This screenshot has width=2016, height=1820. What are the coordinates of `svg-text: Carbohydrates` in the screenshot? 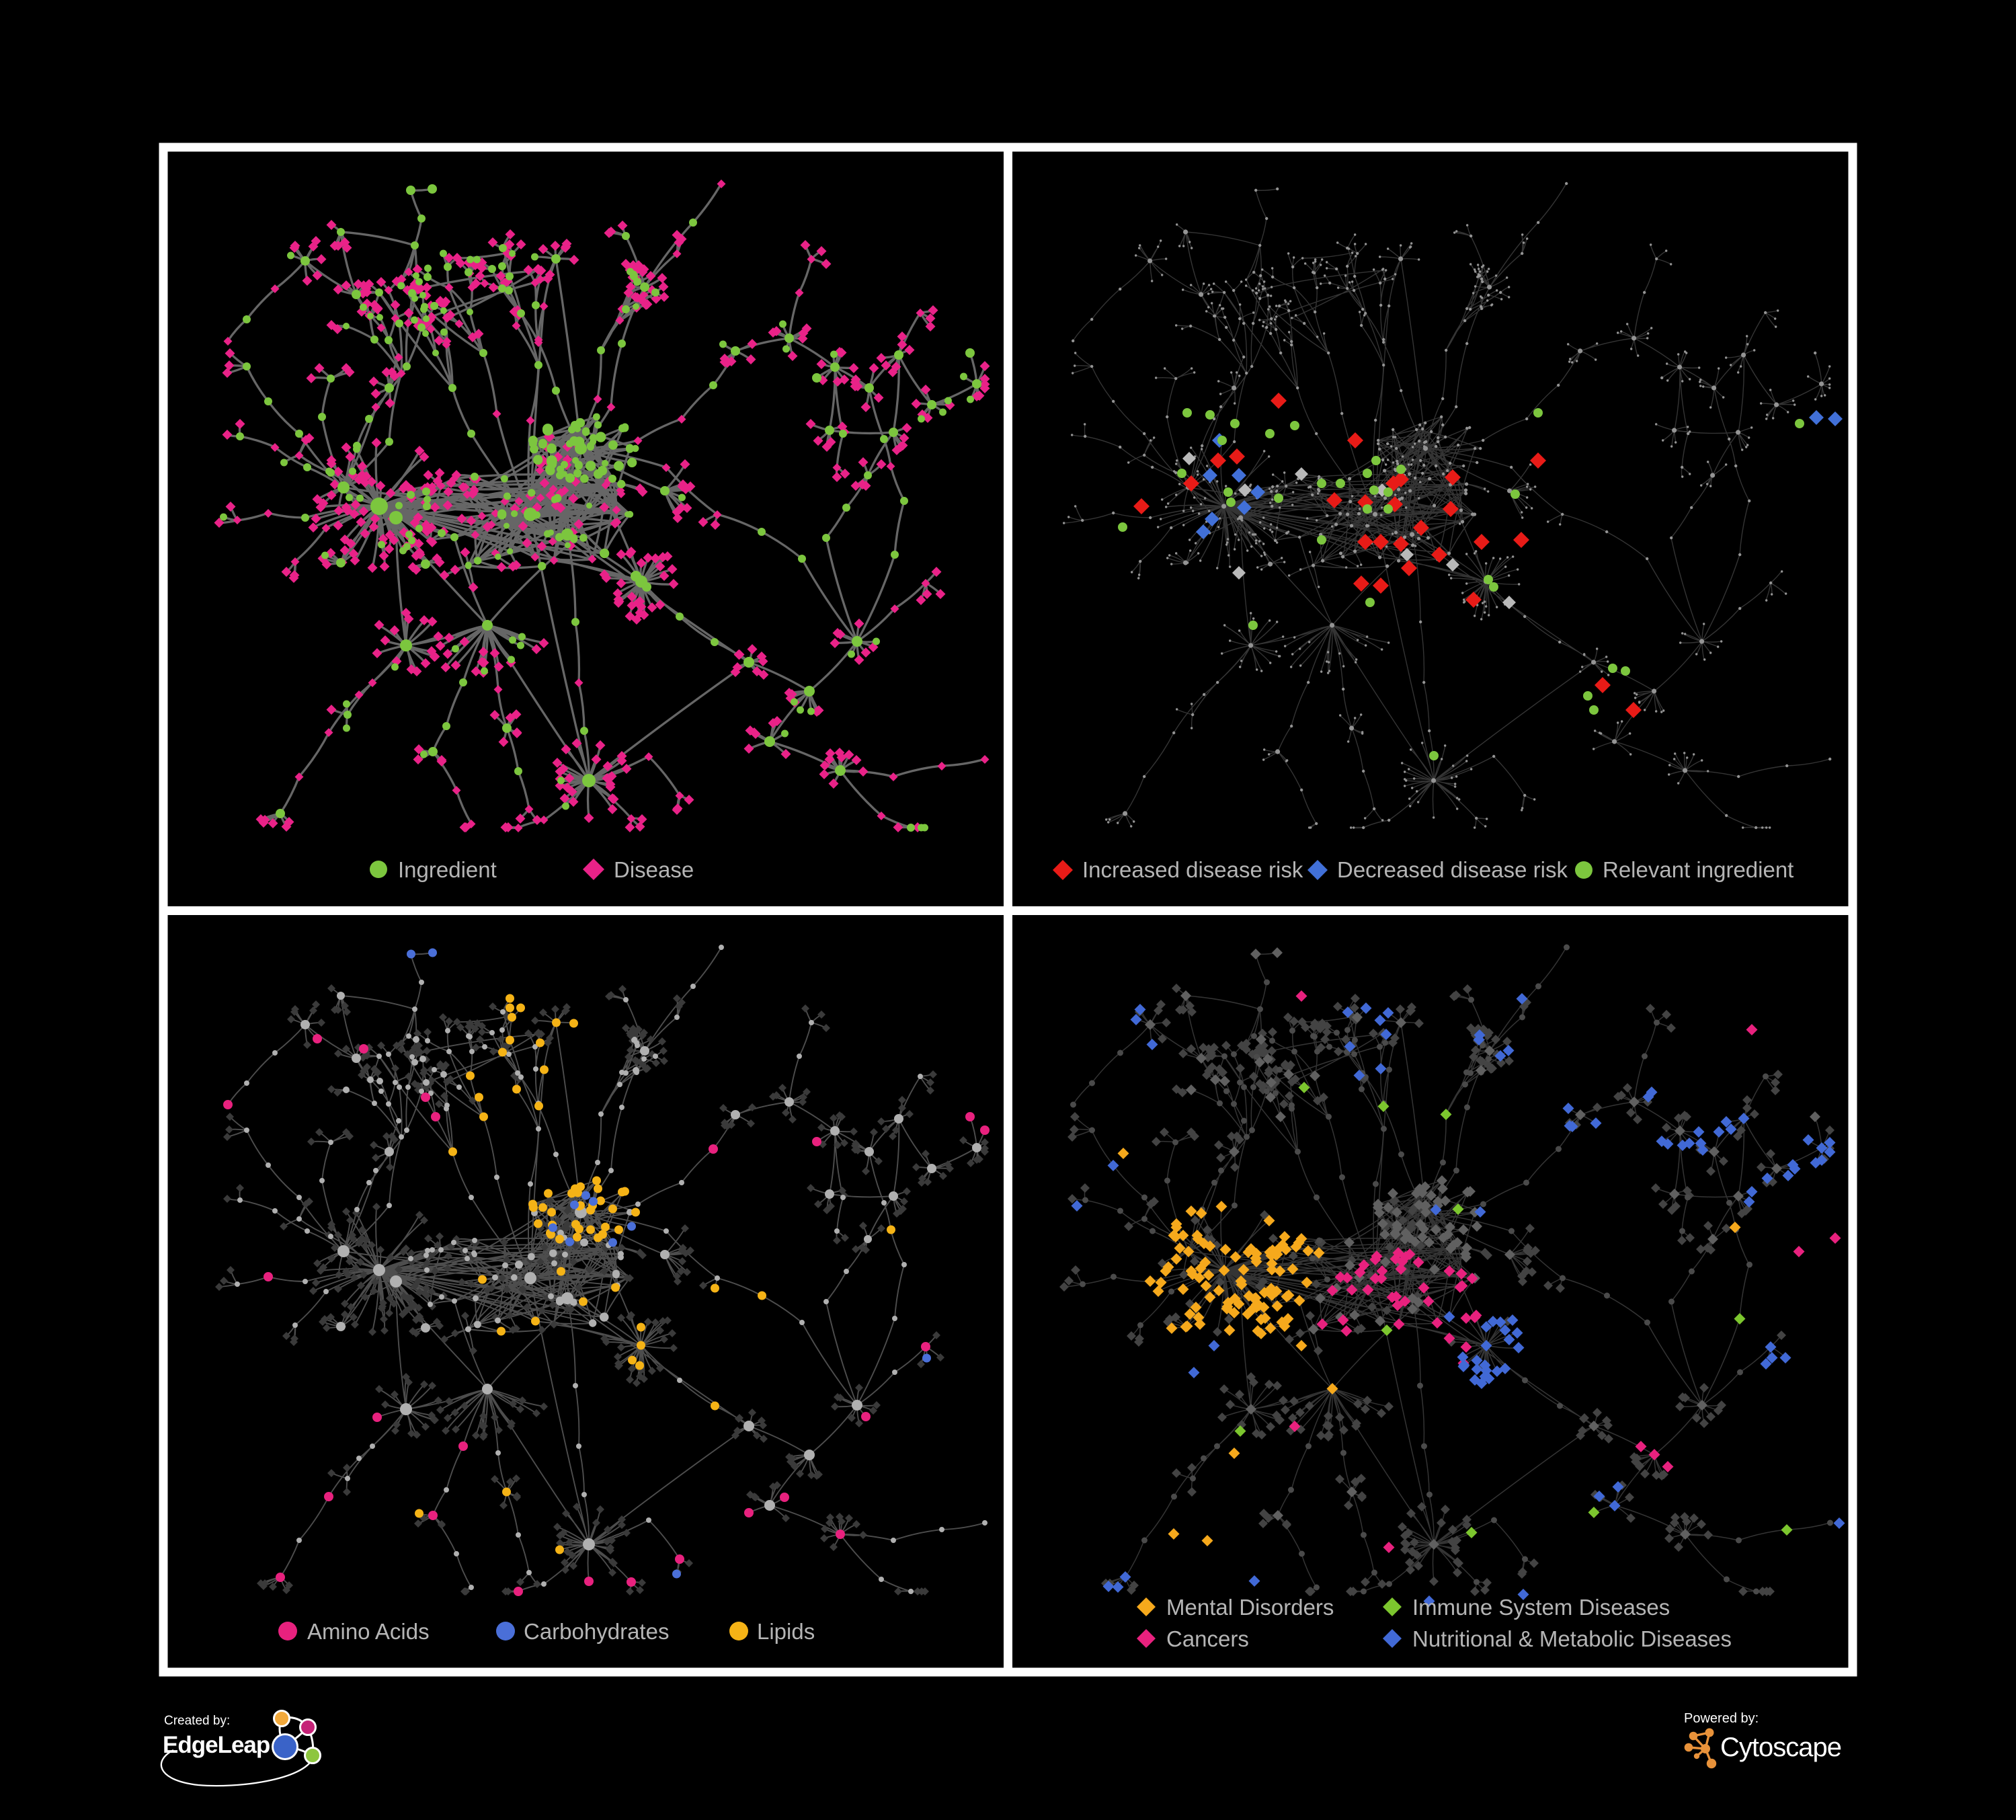 It's located at (596, 1631).